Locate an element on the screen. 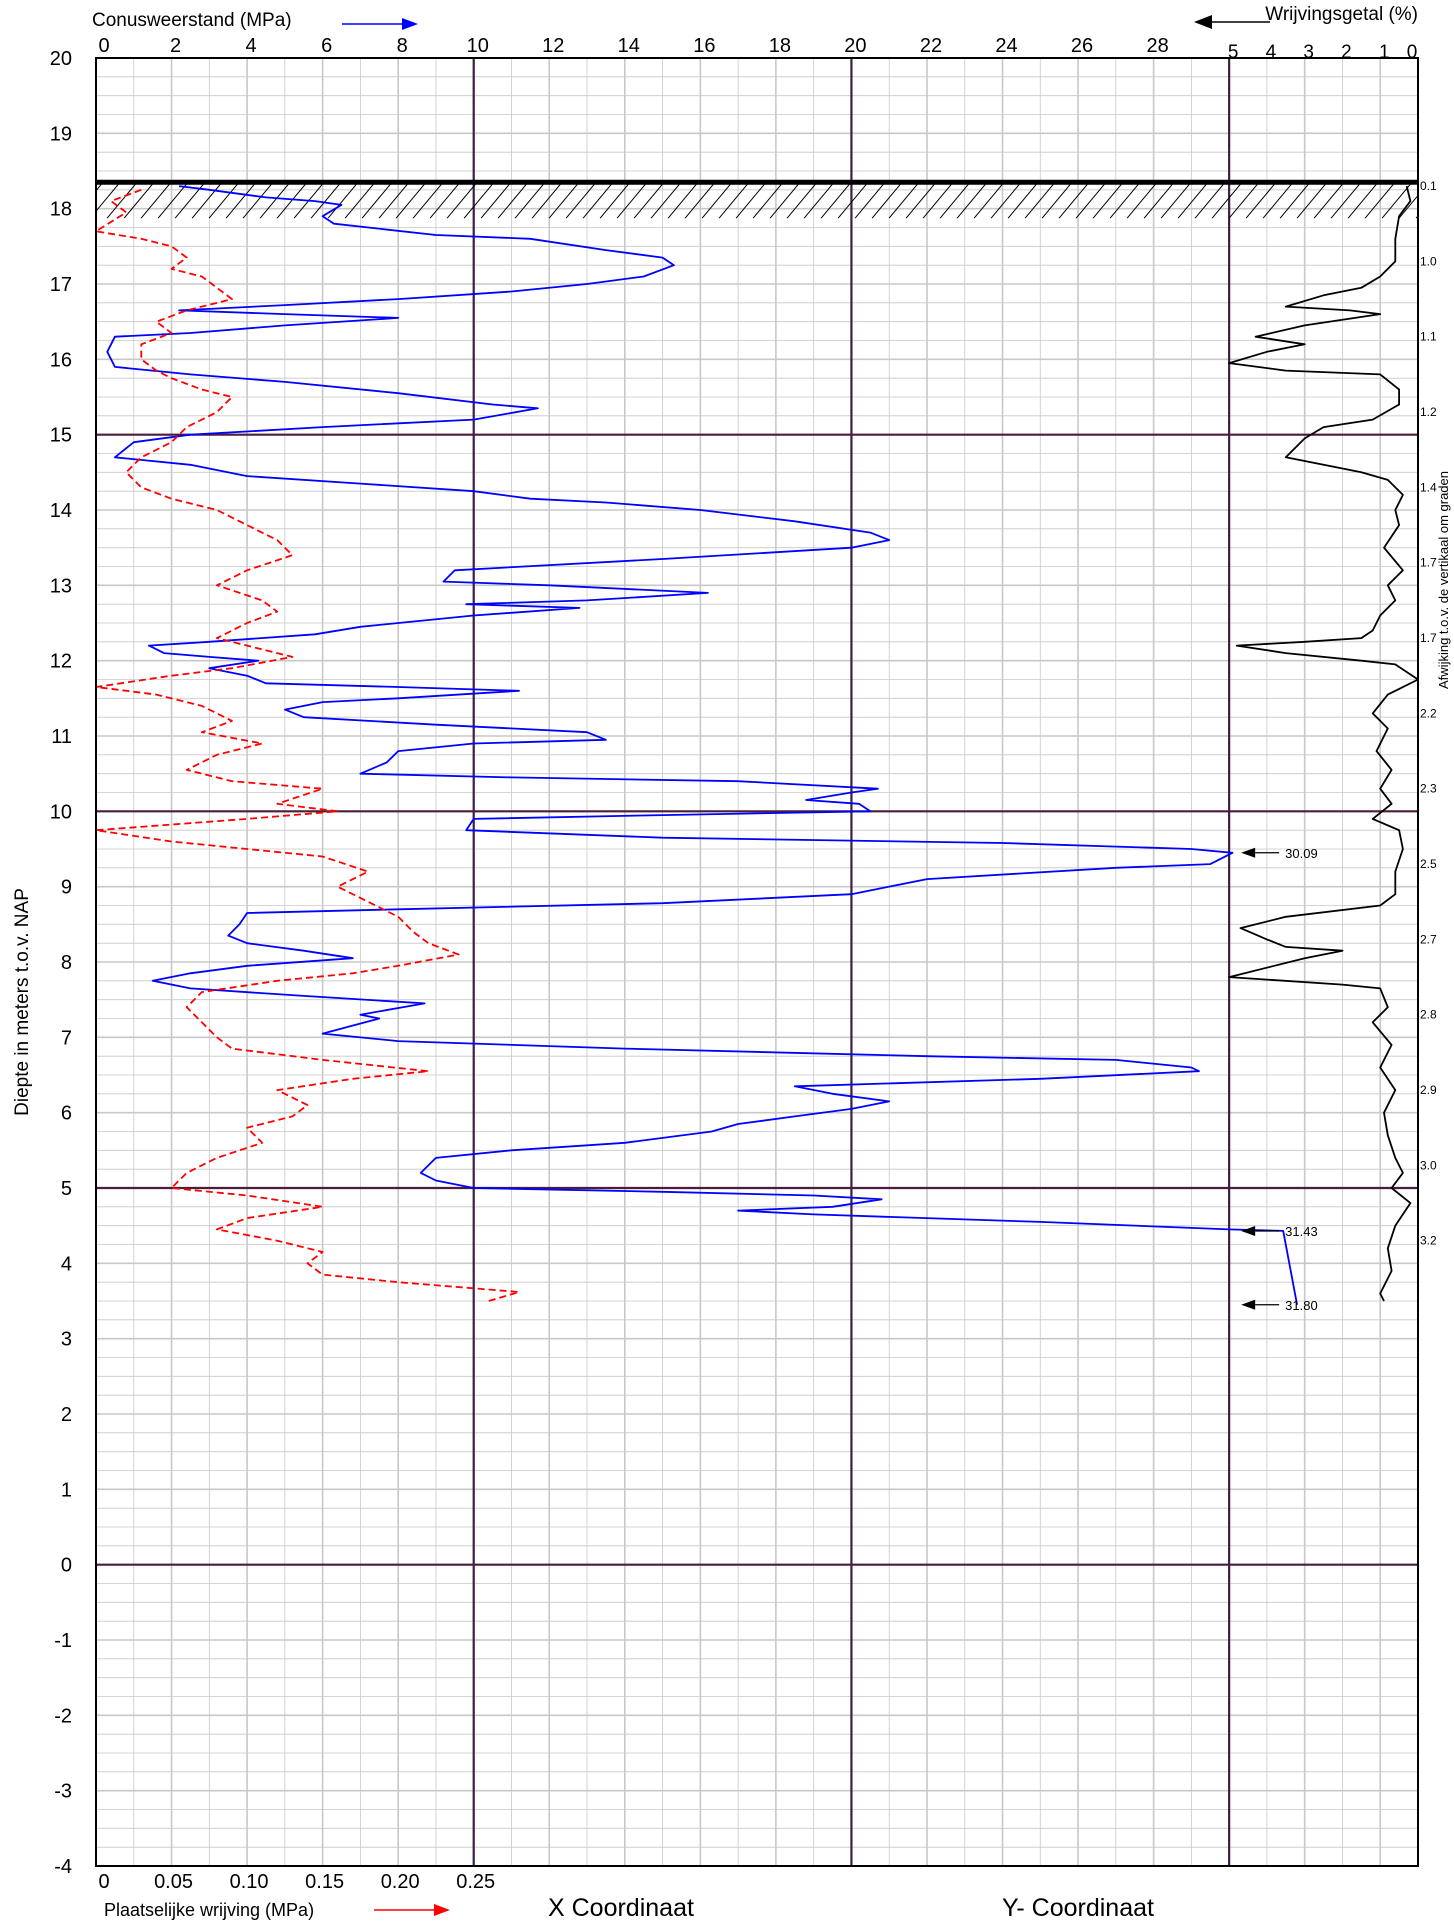 This screenshot has height=1921, width=1454. deviation-label: 2.7 is located at coordinates (1428, 939).